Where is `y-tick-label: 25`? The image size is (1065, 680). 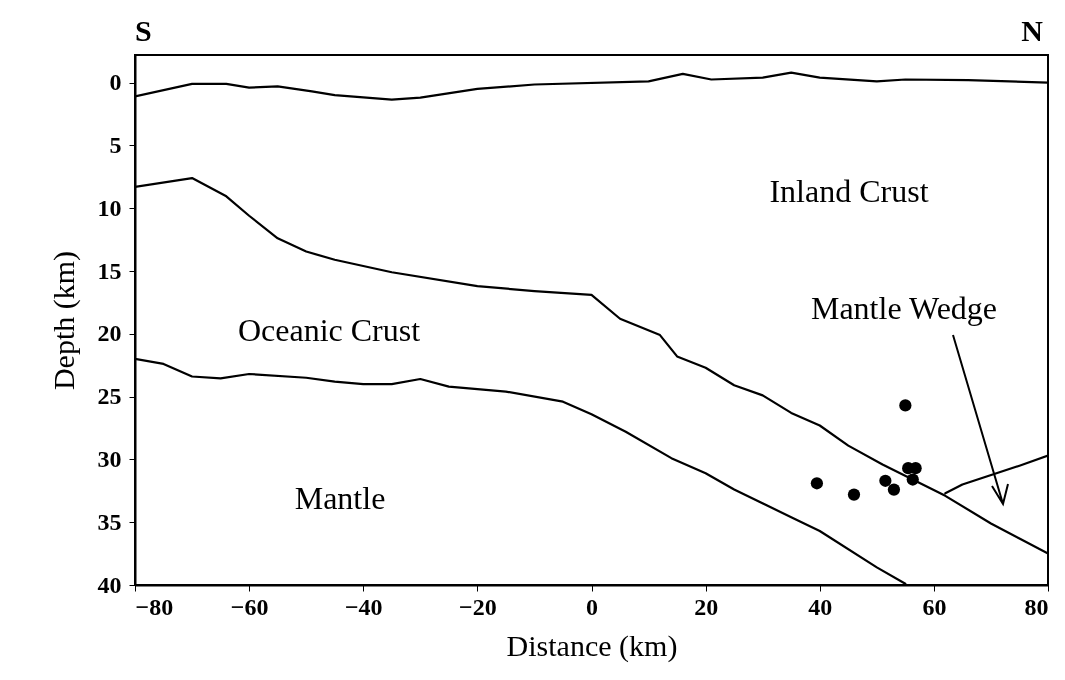
y-tick-label: 25 is located at coordinates (109, 396).